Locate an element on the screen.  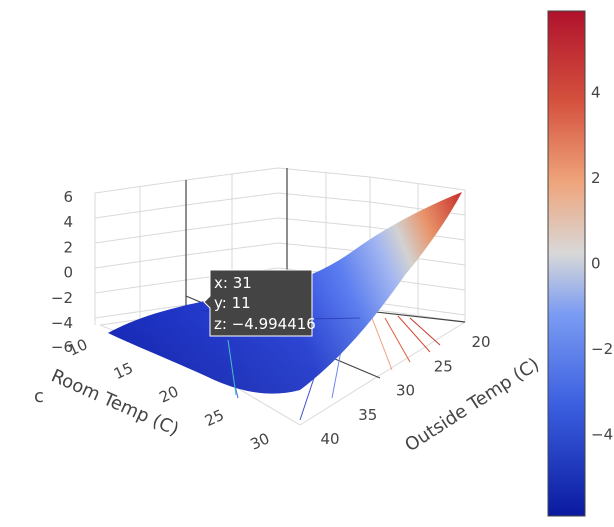
colorbar-tick-label: 4 is located at coordinates (596, 92).